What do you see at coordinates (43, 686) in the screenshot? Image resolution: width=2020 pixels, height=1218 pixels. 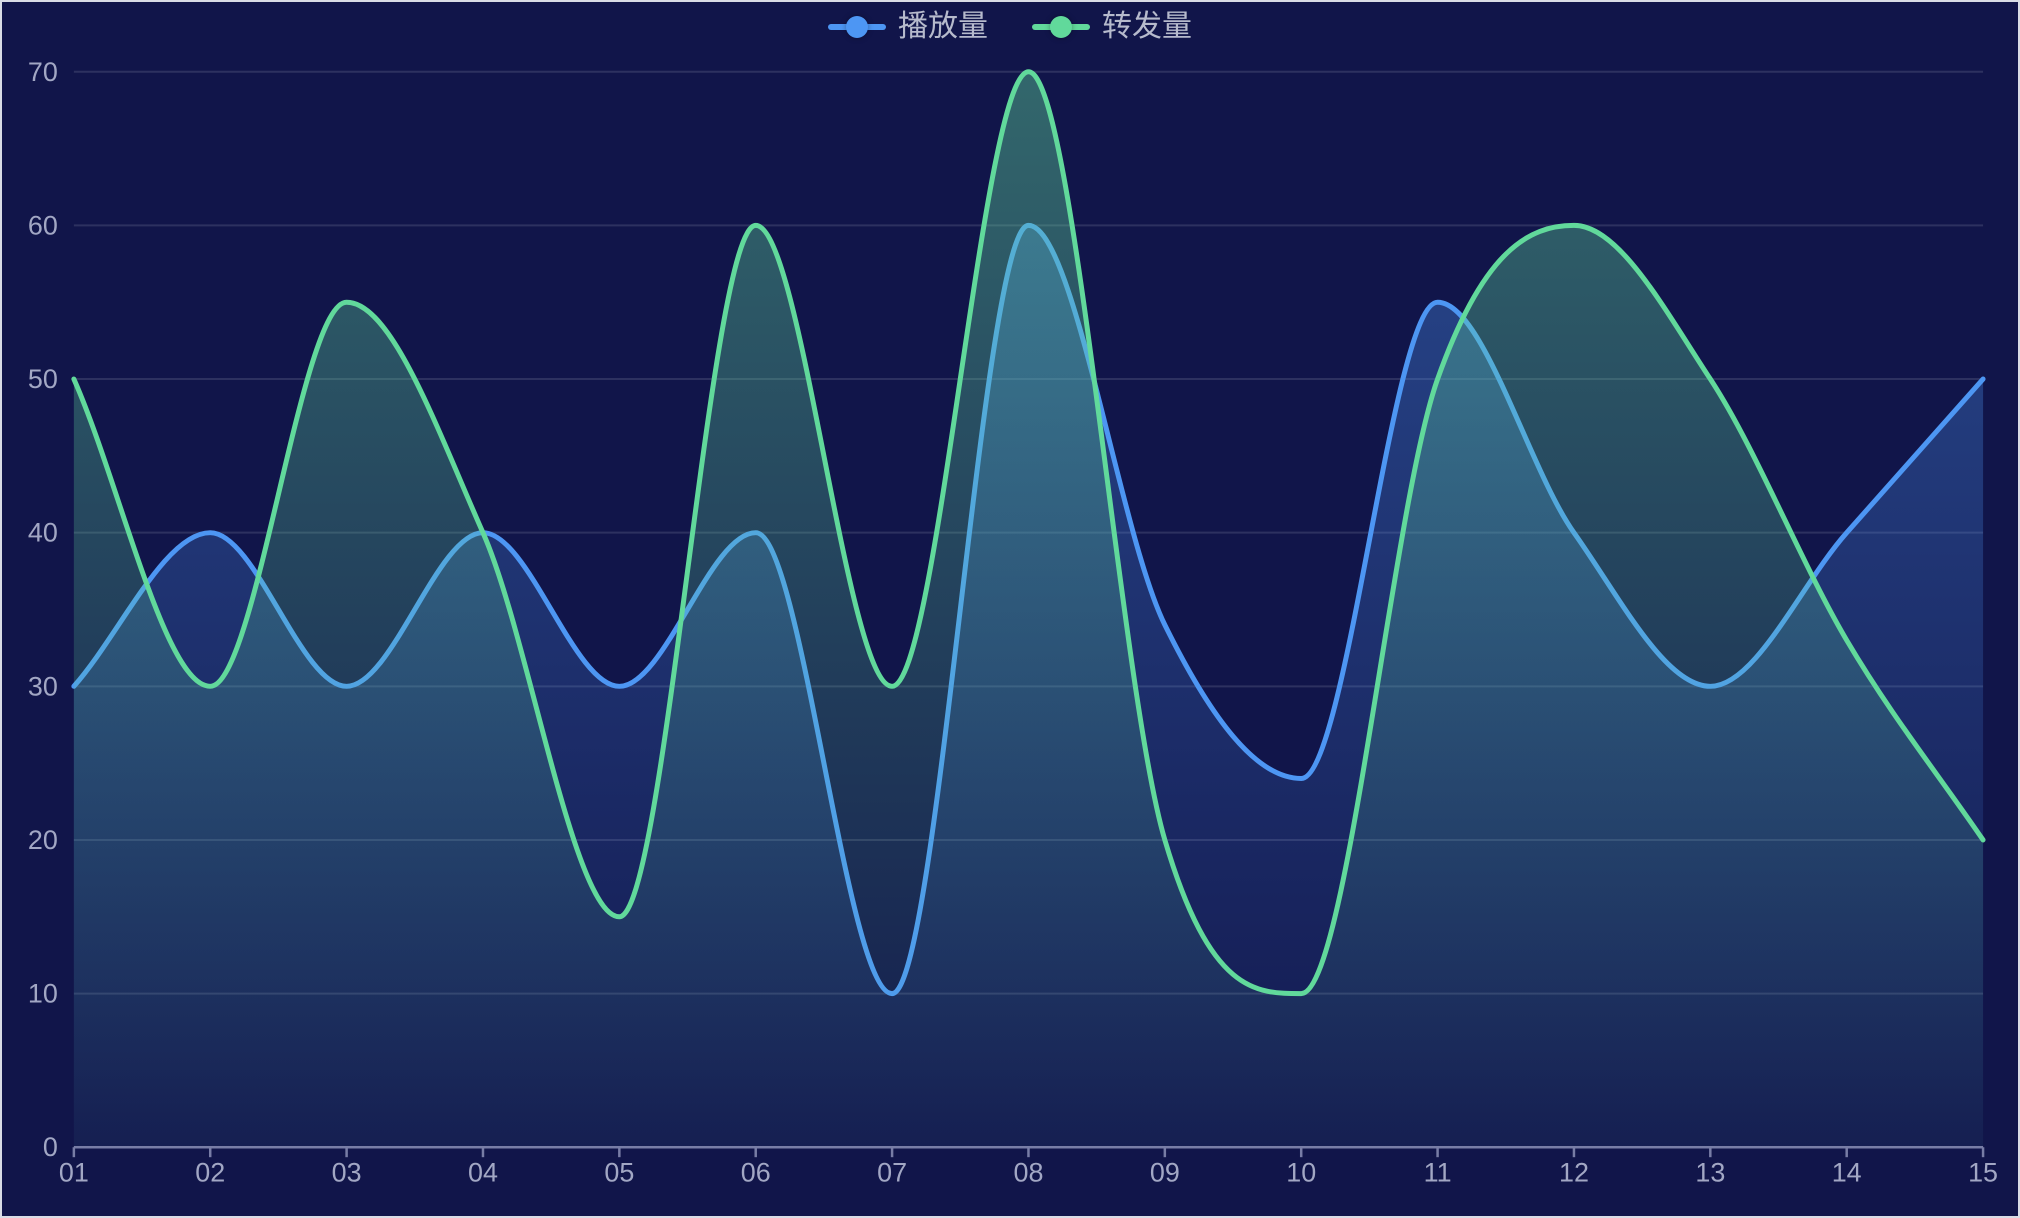 I see `svg-text: 30` at bounding box center [43, 686].